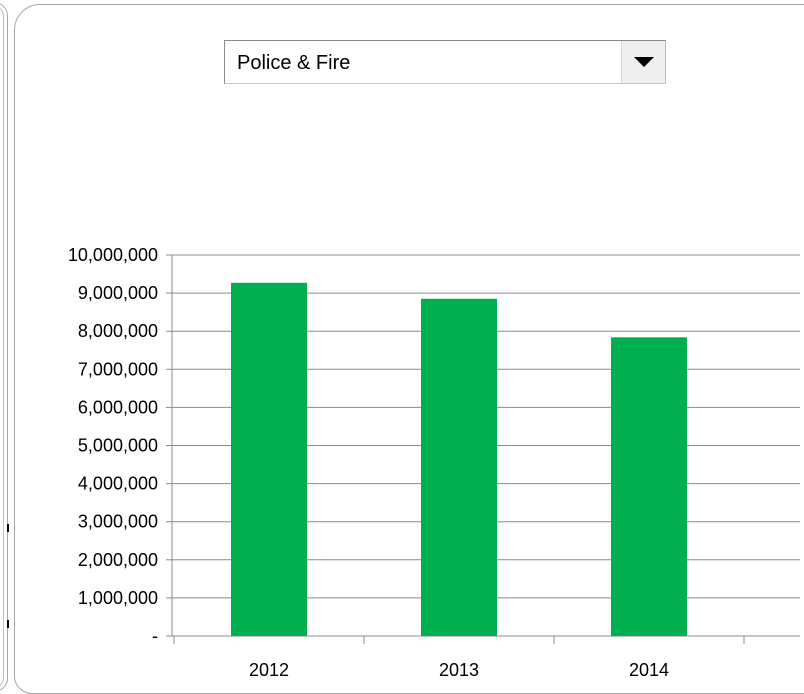  I want to click on y-tick-label: 9,000,000, so click(118, 293).